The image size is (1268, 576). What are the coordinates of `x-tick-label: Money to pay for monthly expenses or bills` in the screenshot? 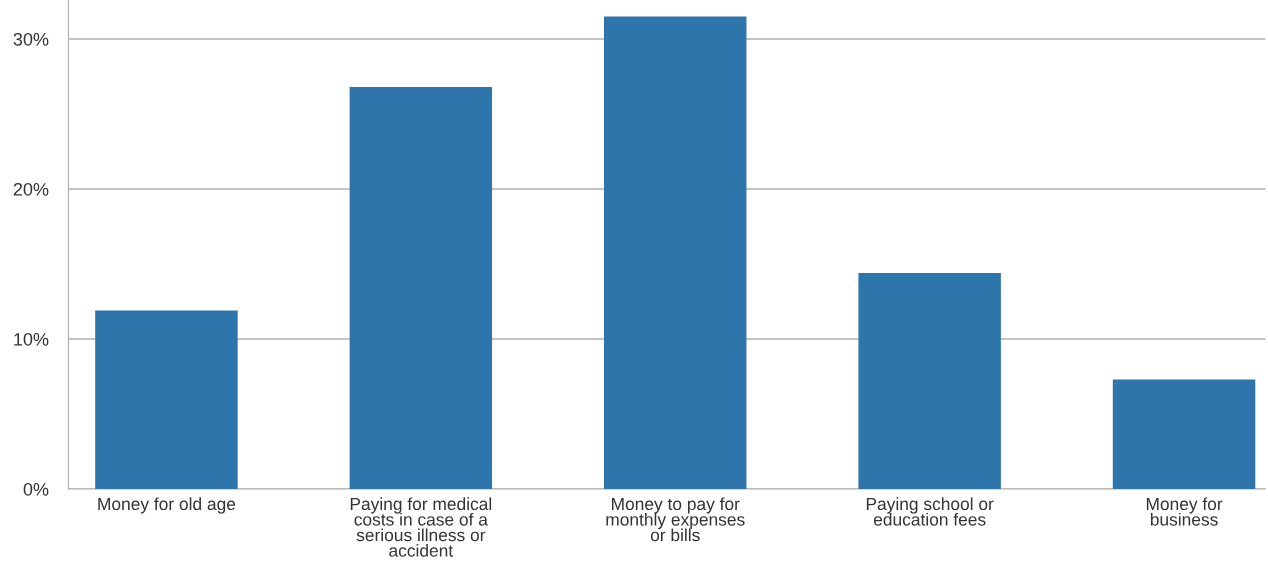 It's located at (675, 519).